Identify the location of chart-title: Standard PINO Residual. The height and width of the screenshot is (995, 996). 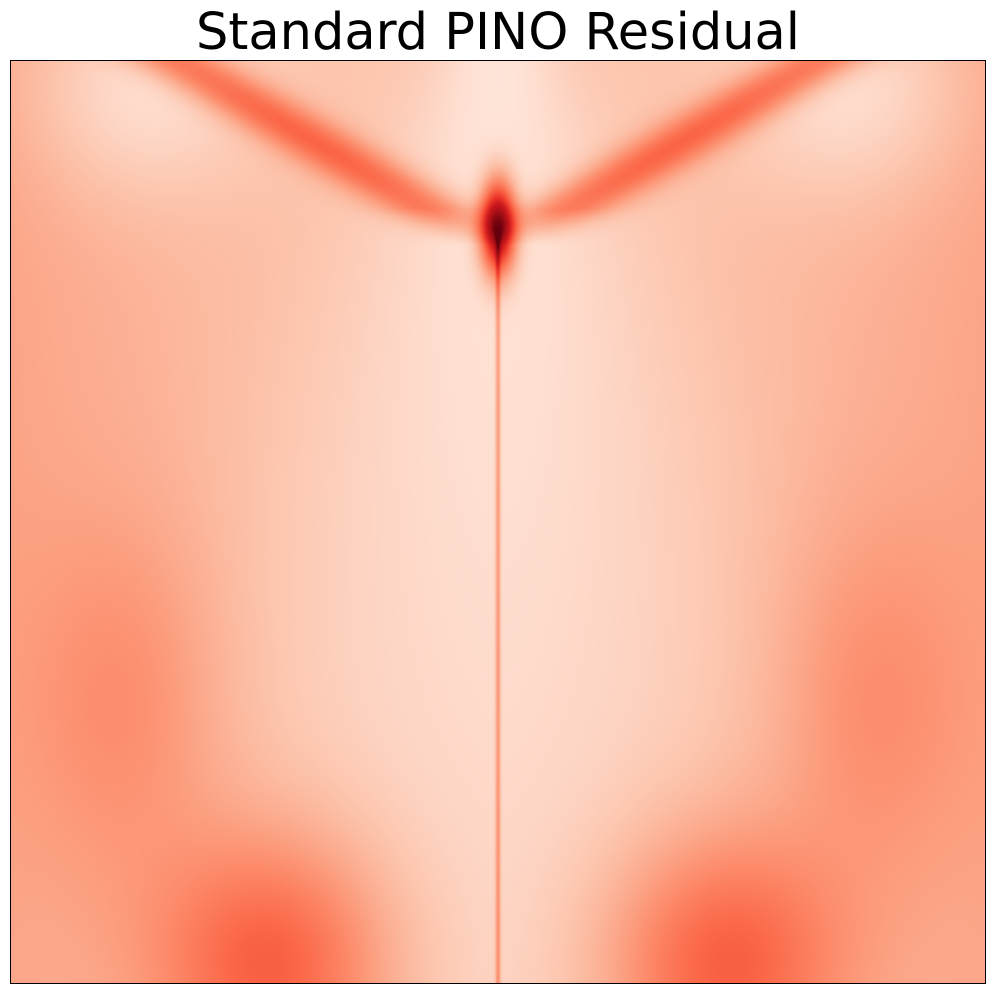
(498, 32).